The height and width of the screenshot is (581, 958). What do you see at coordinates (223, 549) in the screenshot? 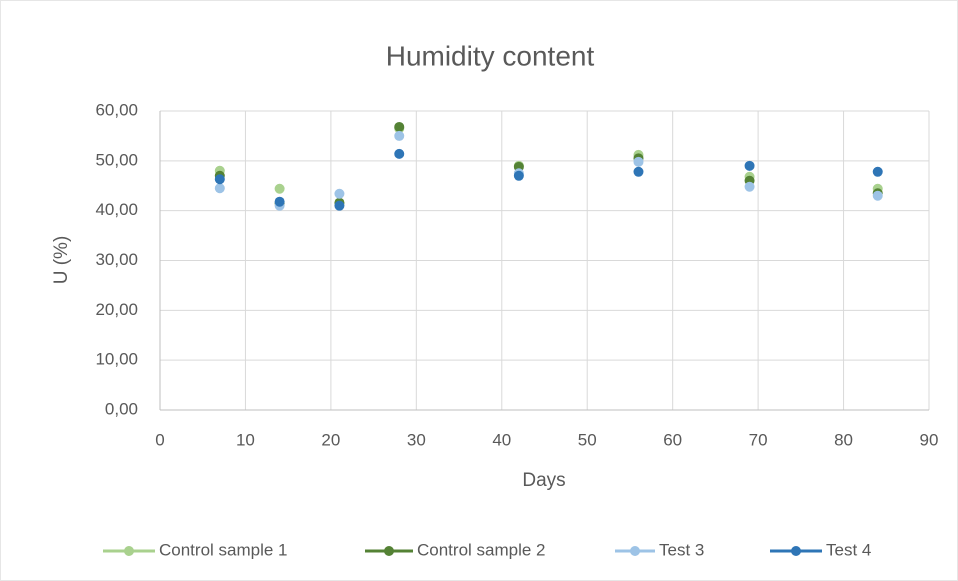
I see `legend-label: Control sample 1` at bounding box center [223, 549].